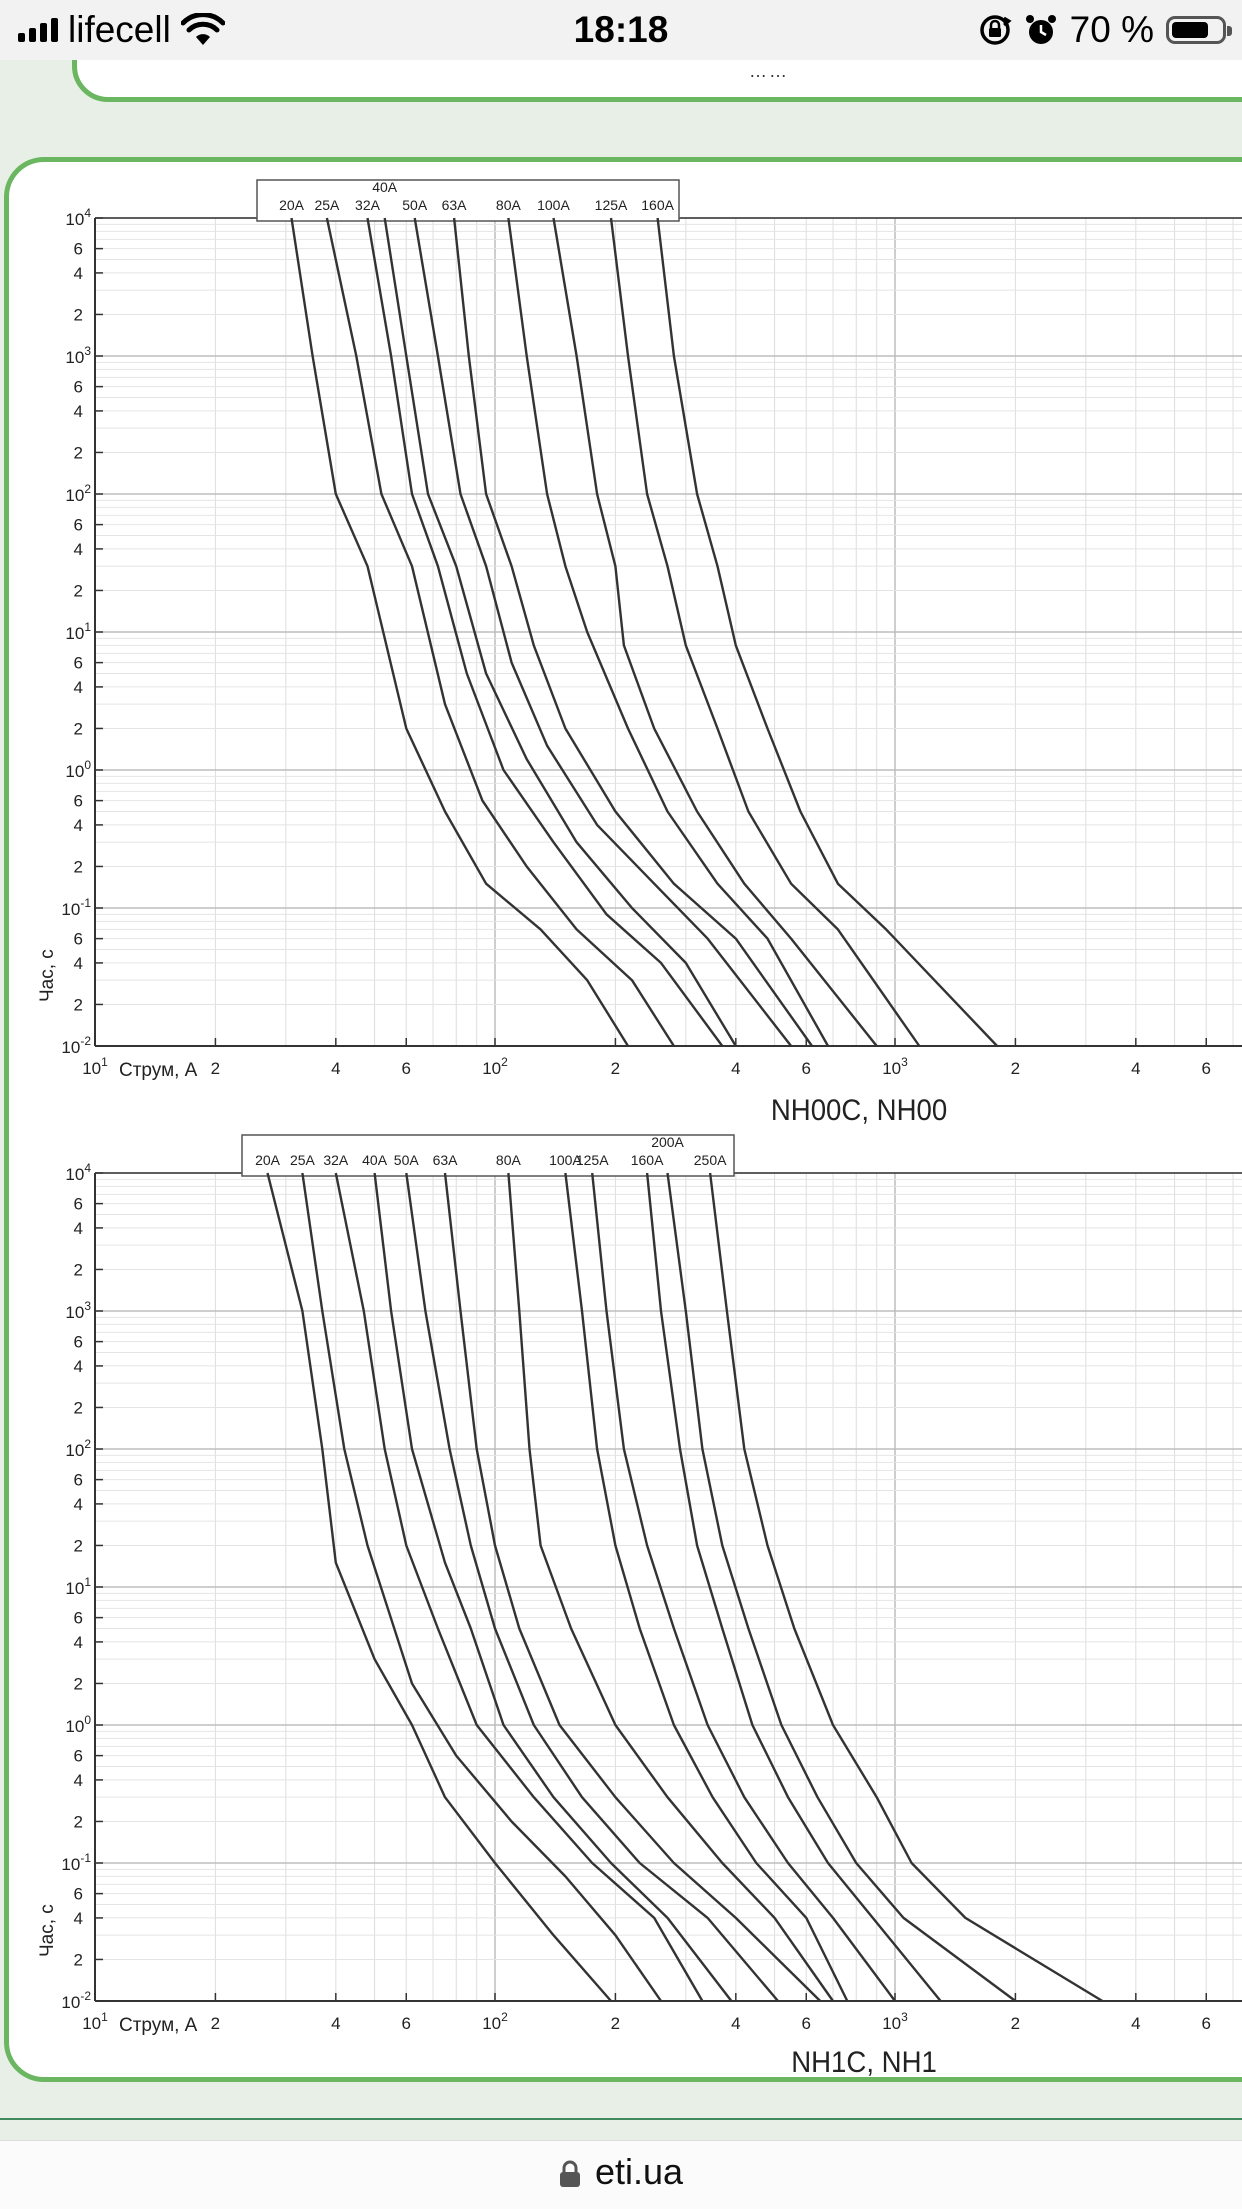  What do you see at coordinates (569, 2174) in the screenshot?
I see `lock-icon` at bounding box center [569, 2174].